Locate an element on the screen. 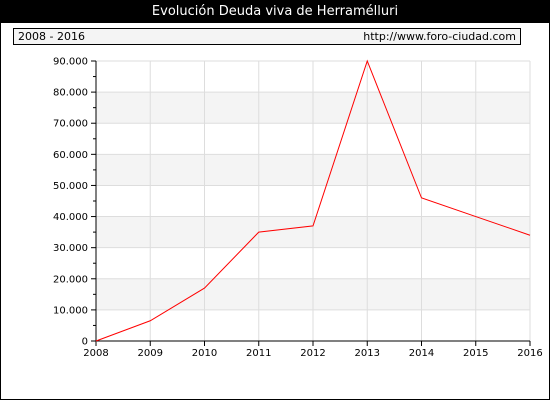 This screenshot has height=400, width=550. info-bar: 2008 - 2016 http://www.foro-ciudad.com is located at coordinates (267, 36).